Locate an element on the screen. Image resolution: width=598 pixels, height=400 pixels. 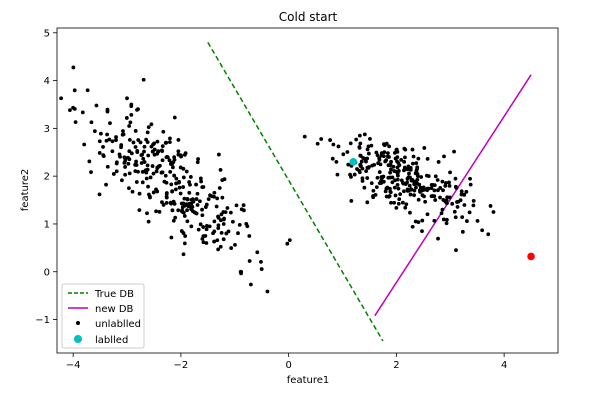
y-tick-label: 1 is located at coordinates (47, 224).